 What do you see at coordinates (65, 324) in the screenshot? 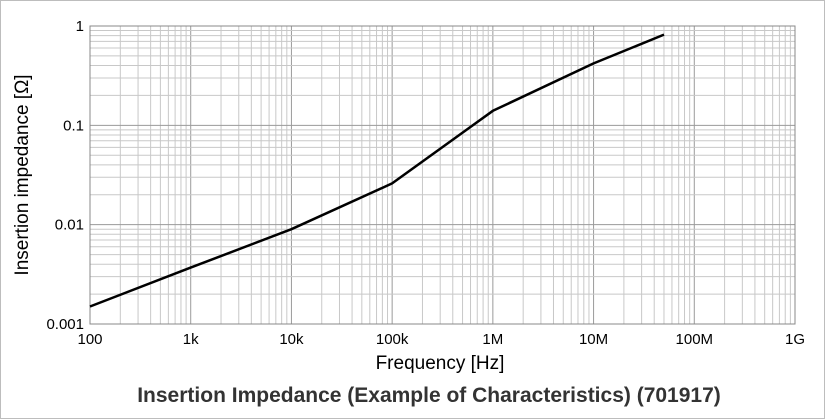
I see `y-tick-label: 0.001` at bounding box center [65, 324].